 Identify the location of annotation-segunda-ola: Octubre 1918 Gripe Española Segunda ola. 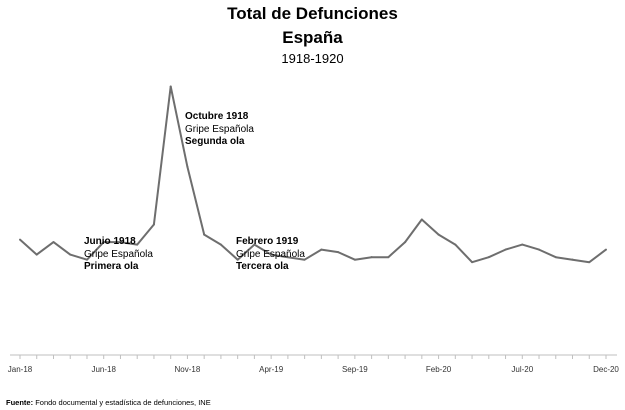
(219, 130).